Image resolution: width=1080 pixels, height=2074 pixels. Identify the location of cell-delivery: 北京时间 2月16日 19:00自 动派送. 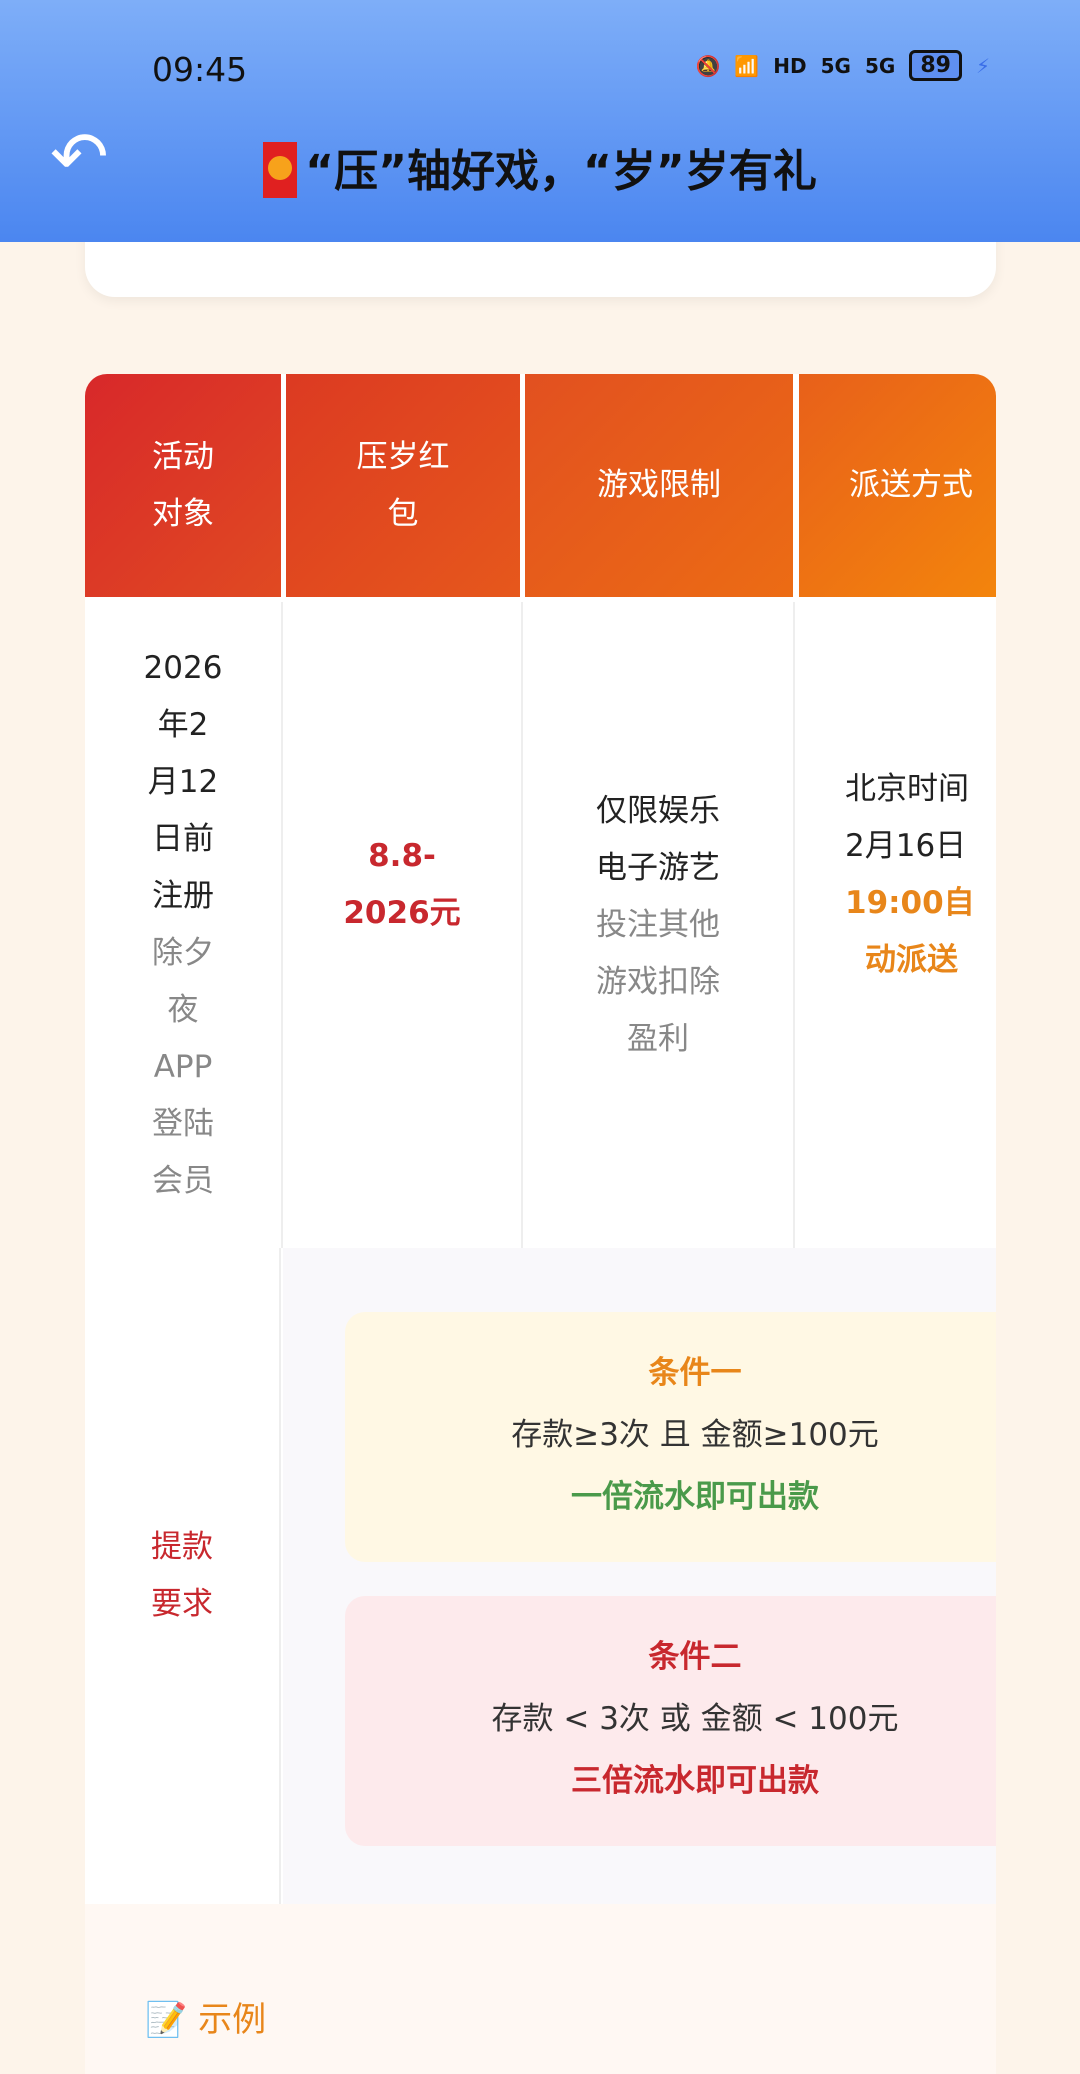
(895, 925).